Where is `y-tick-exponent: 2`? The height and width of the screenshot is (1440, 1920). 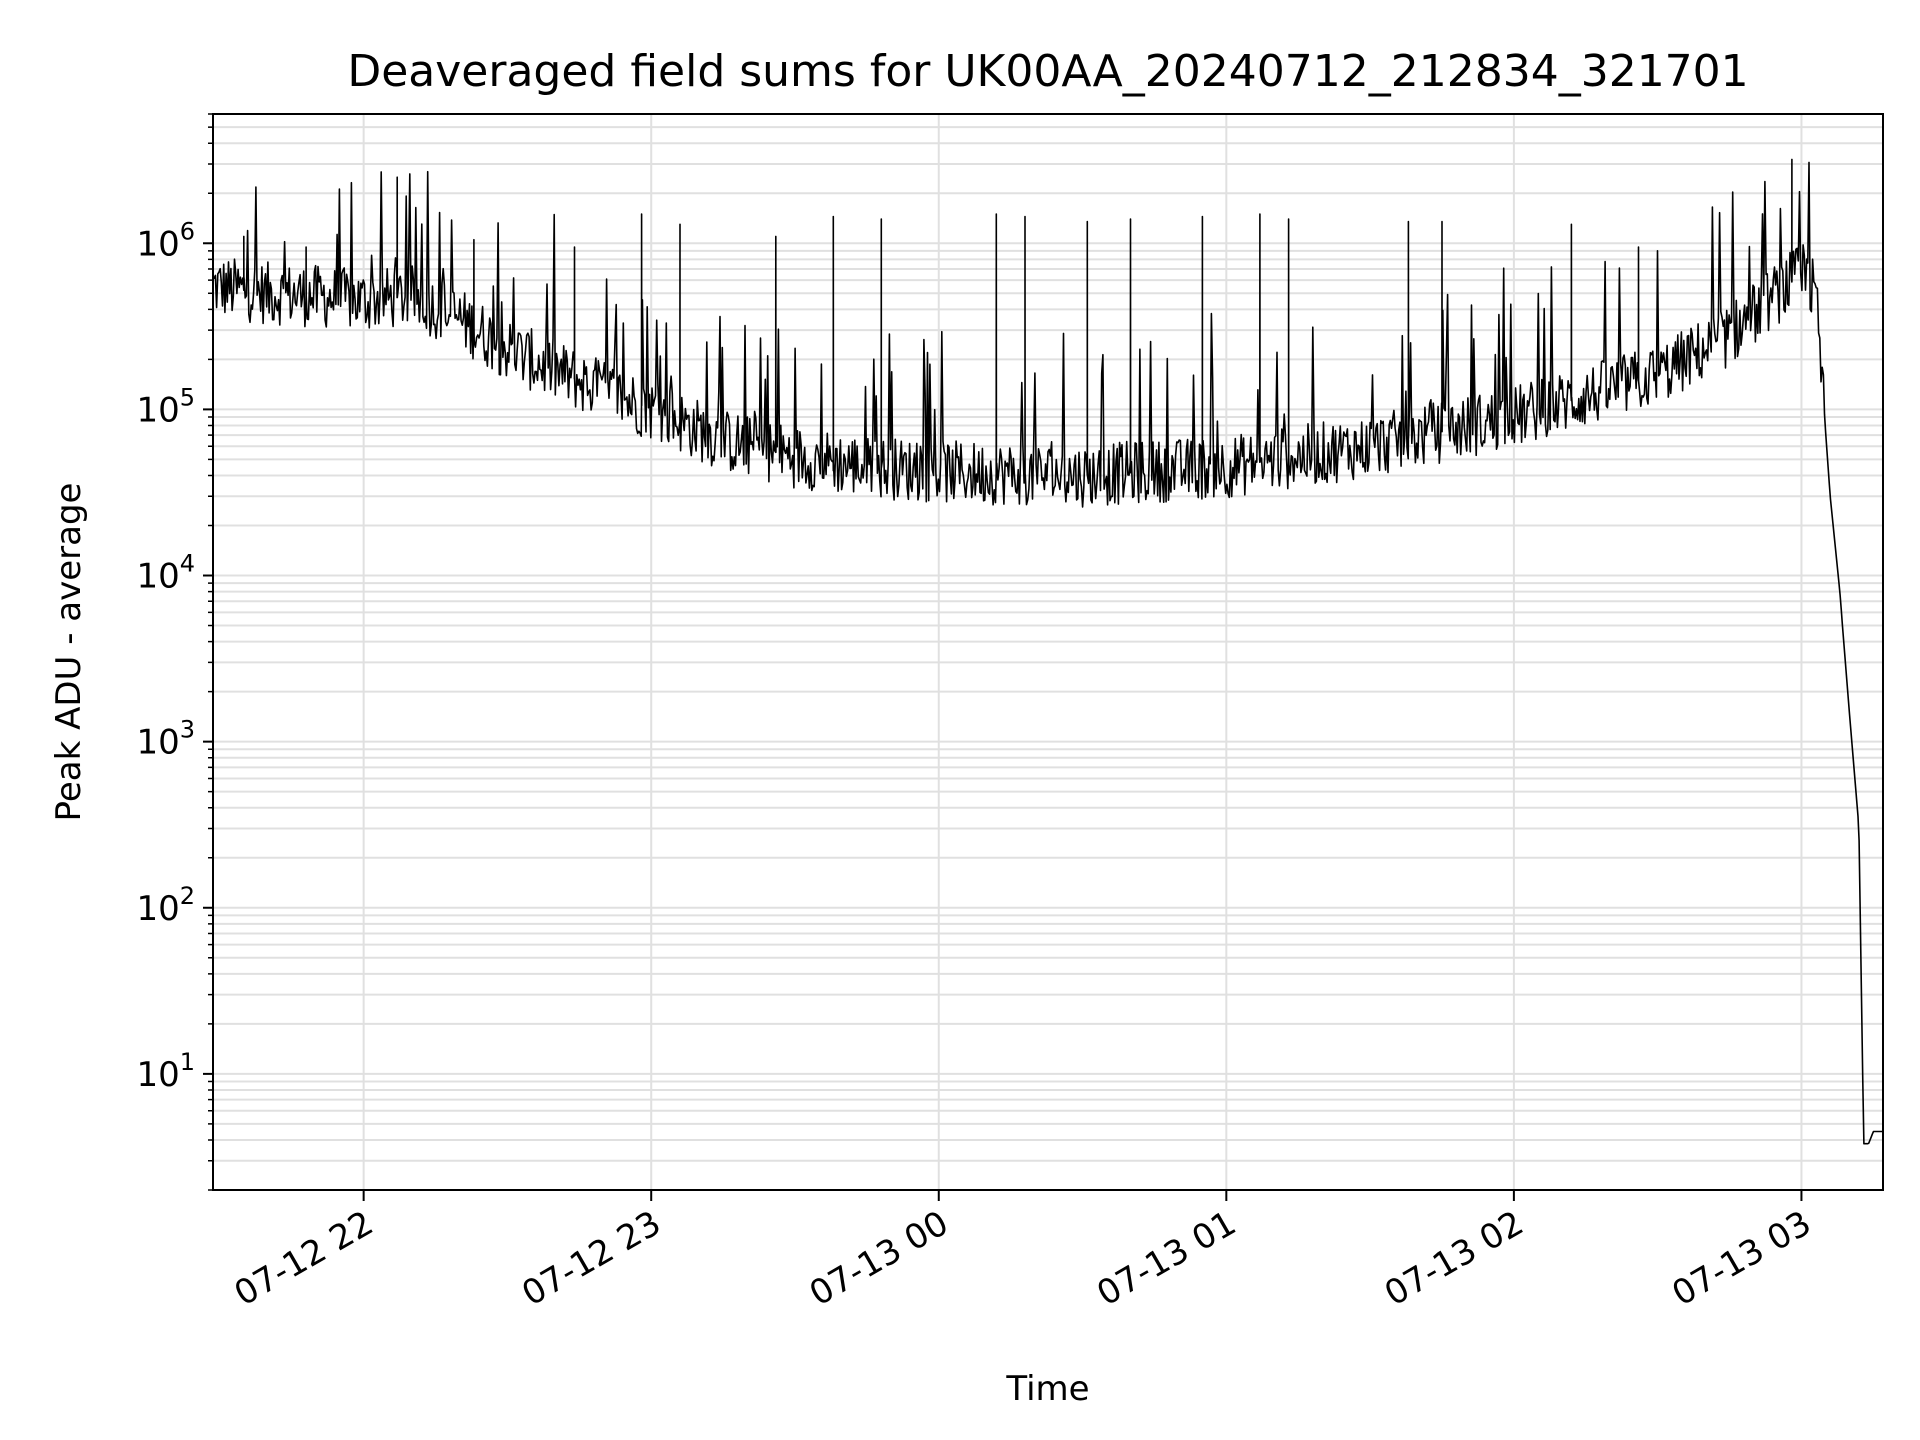 y-tick-exponent: 2 is located at coordinates (187, 896).